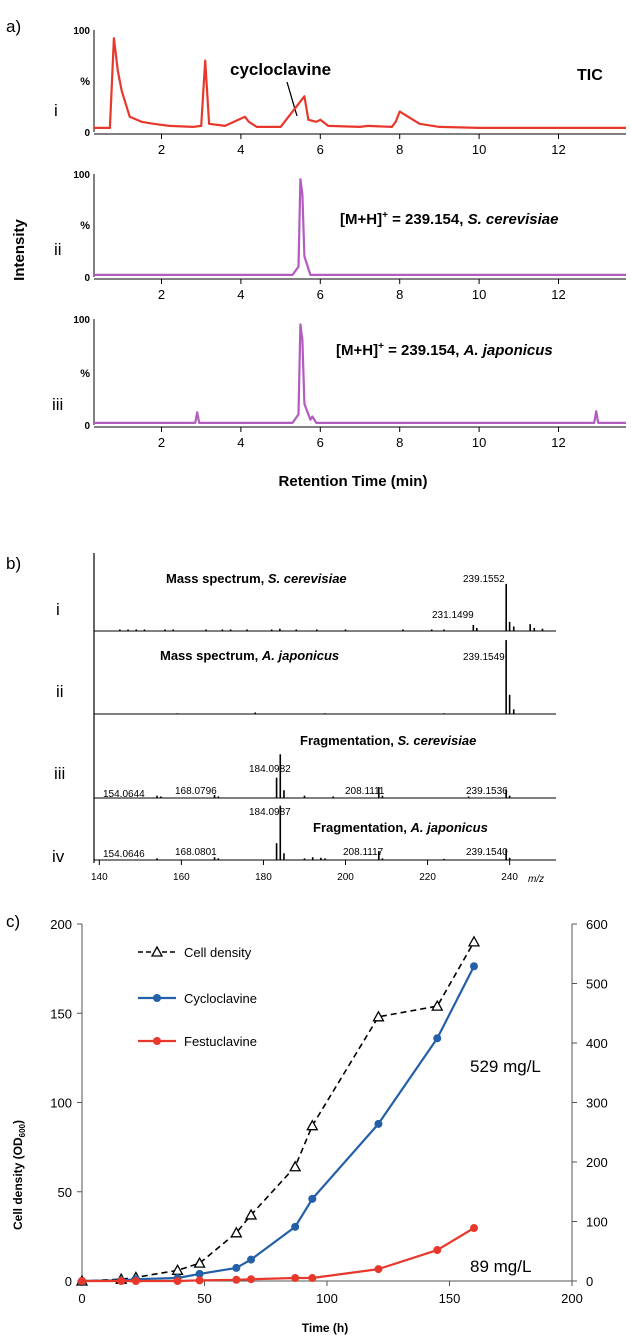 The width and height of the screenshot is (631, 1337). Describe the element at coordinates (327, 1298) in the screenshot. I see `growth-x-tick-label-100: 100` at that location.